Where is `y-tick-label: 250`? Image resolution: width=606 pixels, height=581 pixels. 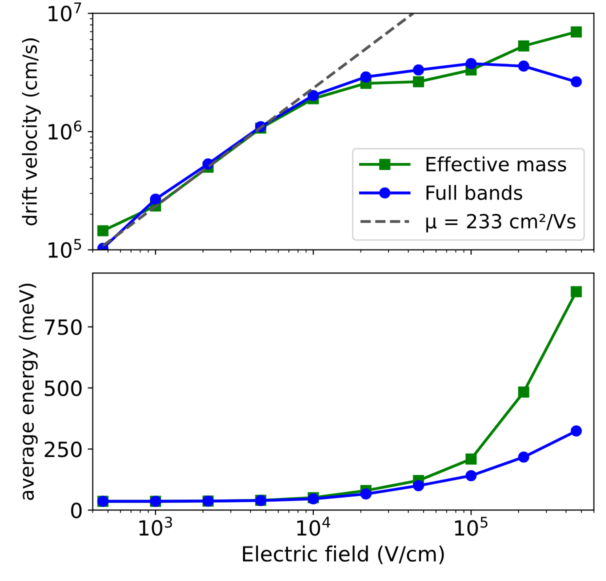
y-tick-label: 250 is located at coordinates (63, 449).